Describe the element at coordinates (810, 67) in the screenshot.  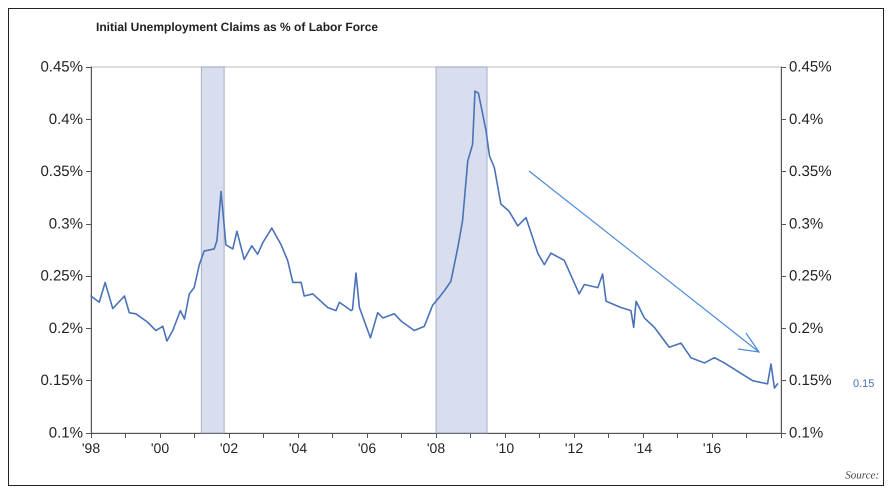
I see `y2-tick-label: 0.45%` at that location.